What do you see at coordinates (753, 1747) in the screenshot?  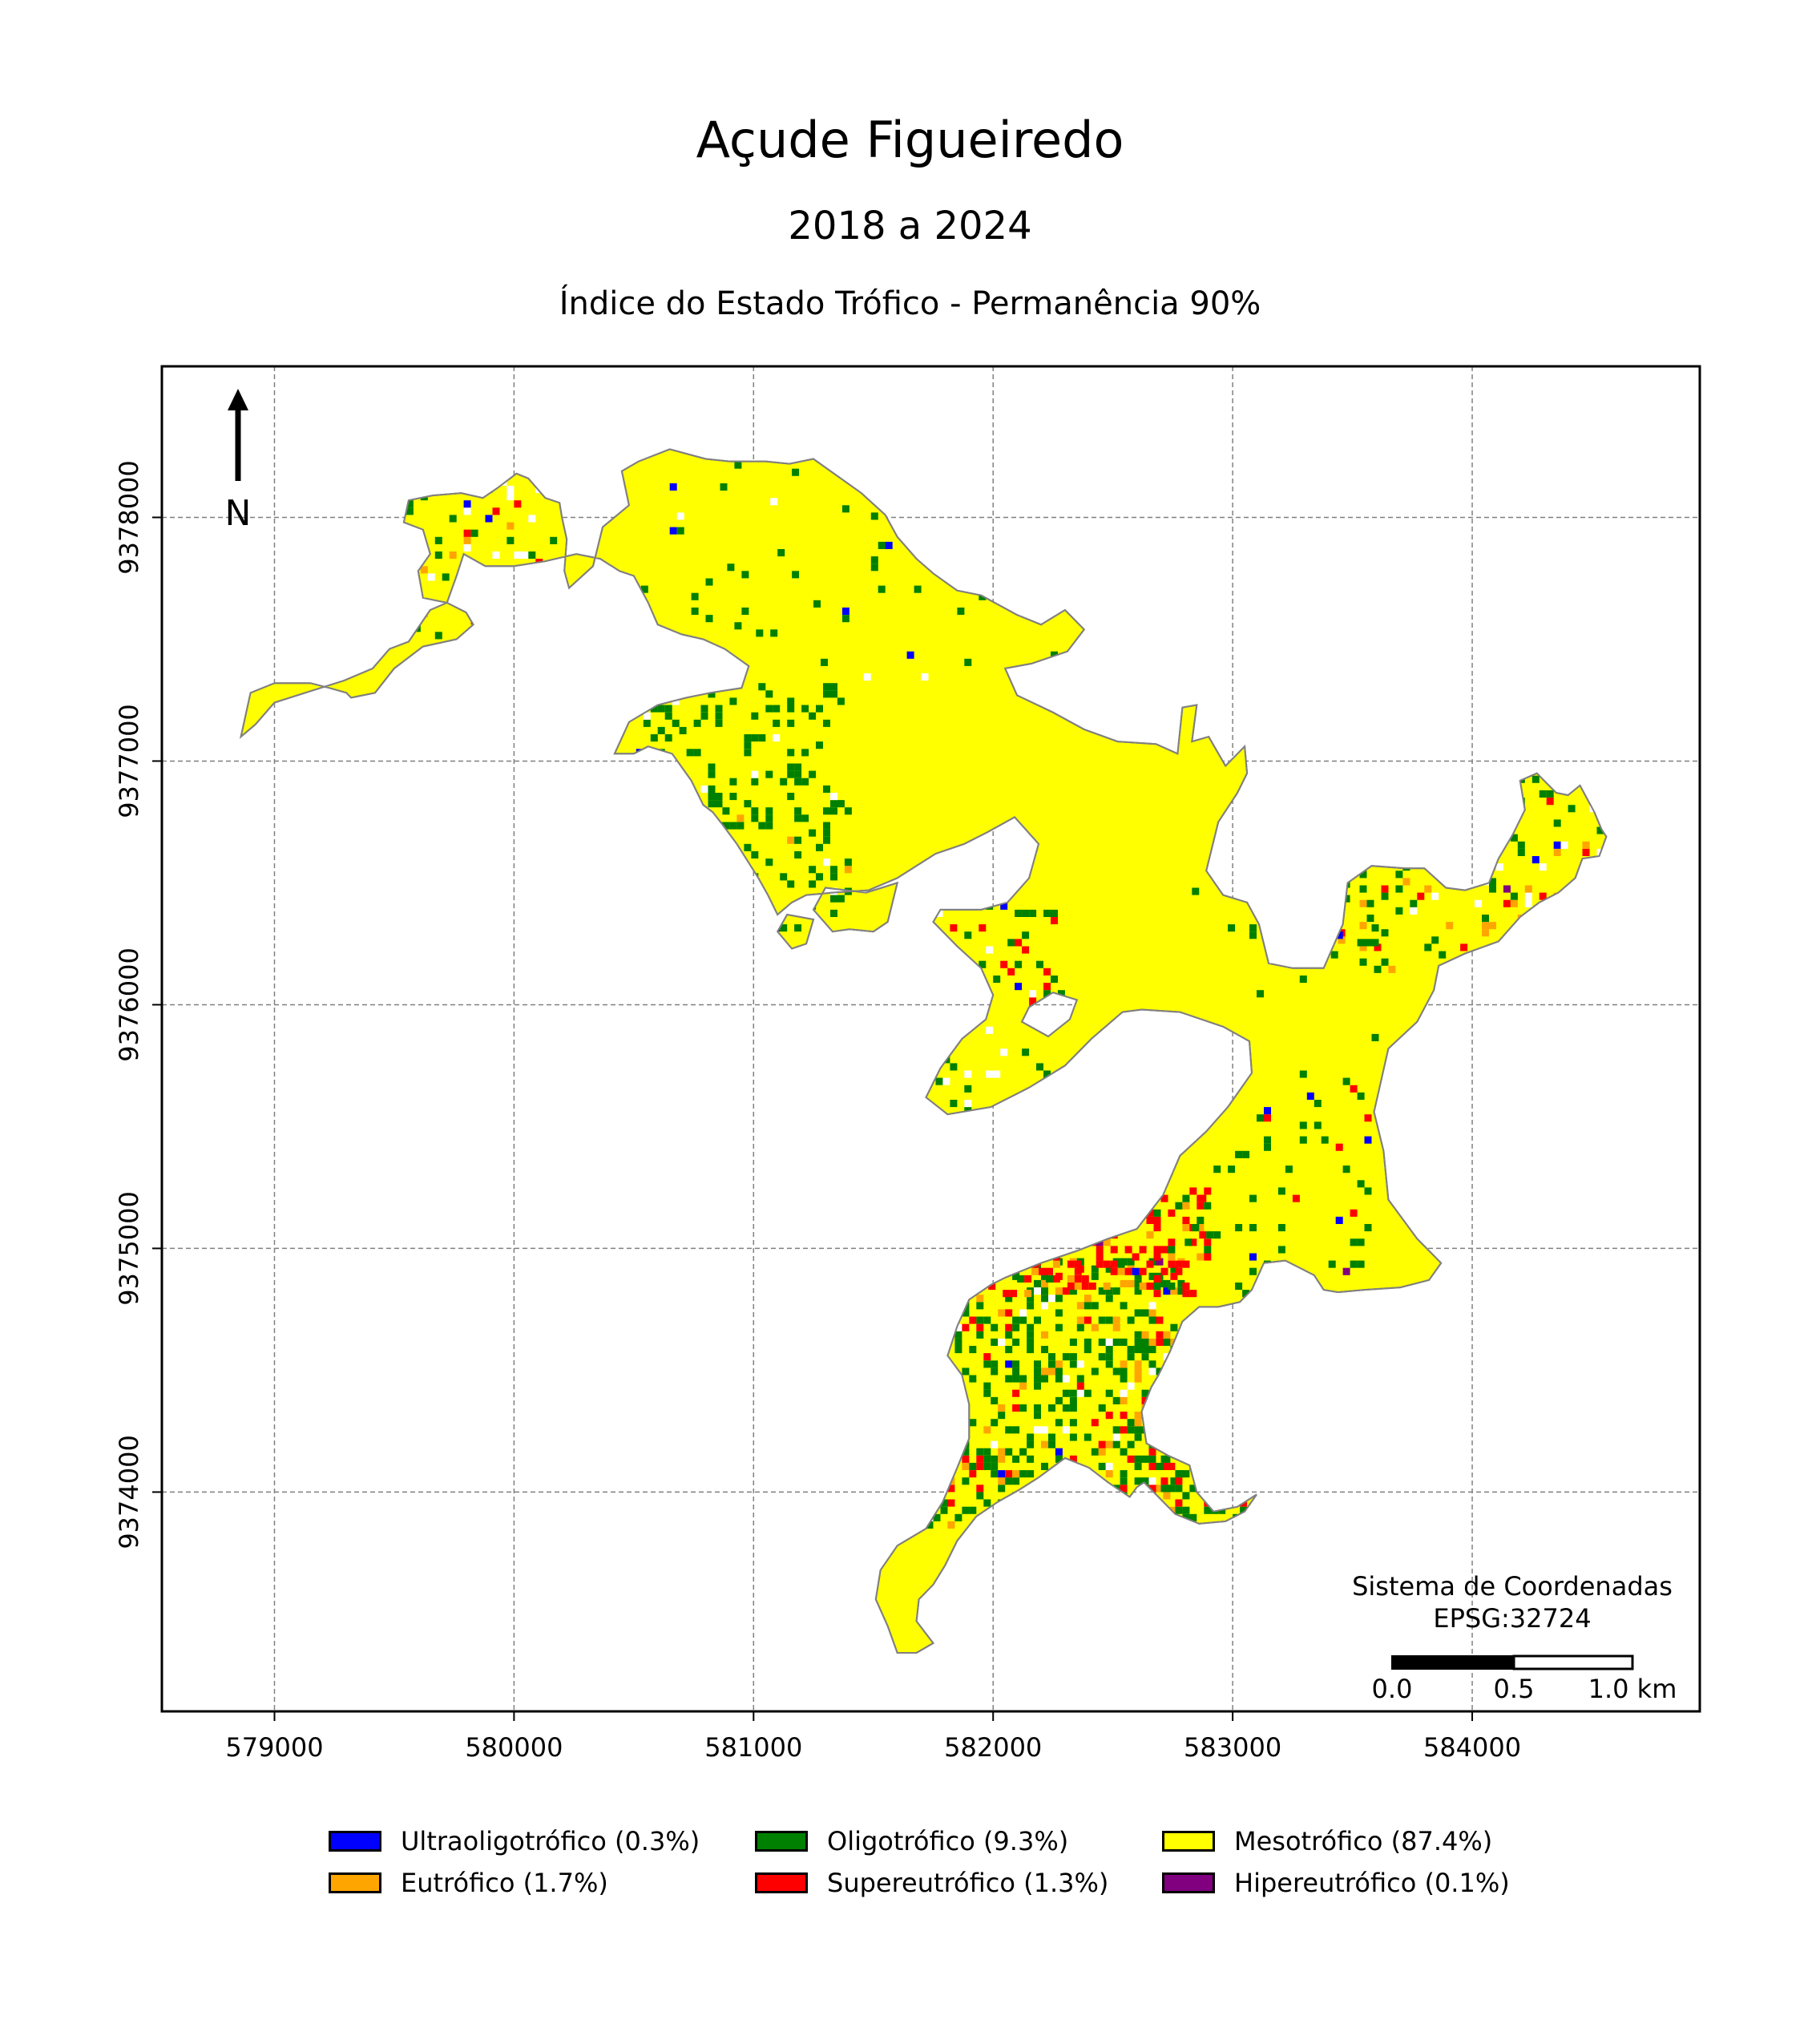 I see `x-tick-label: 581000` at bounding box center [753, 1747].